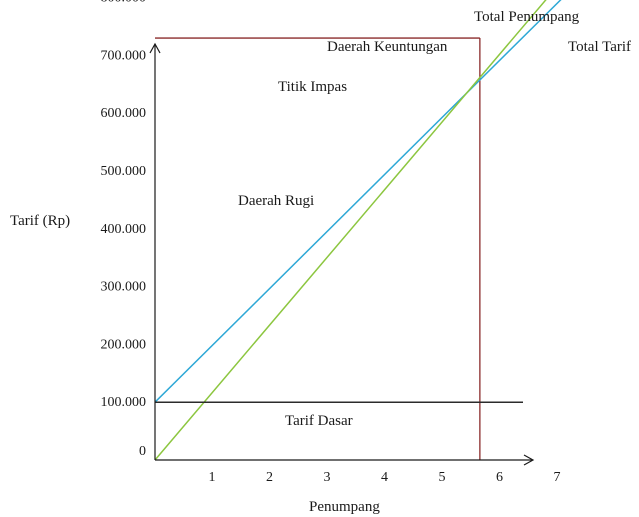 The image size is (639, 517). I want to click on x-tick-label: 3, so click(327, 477).